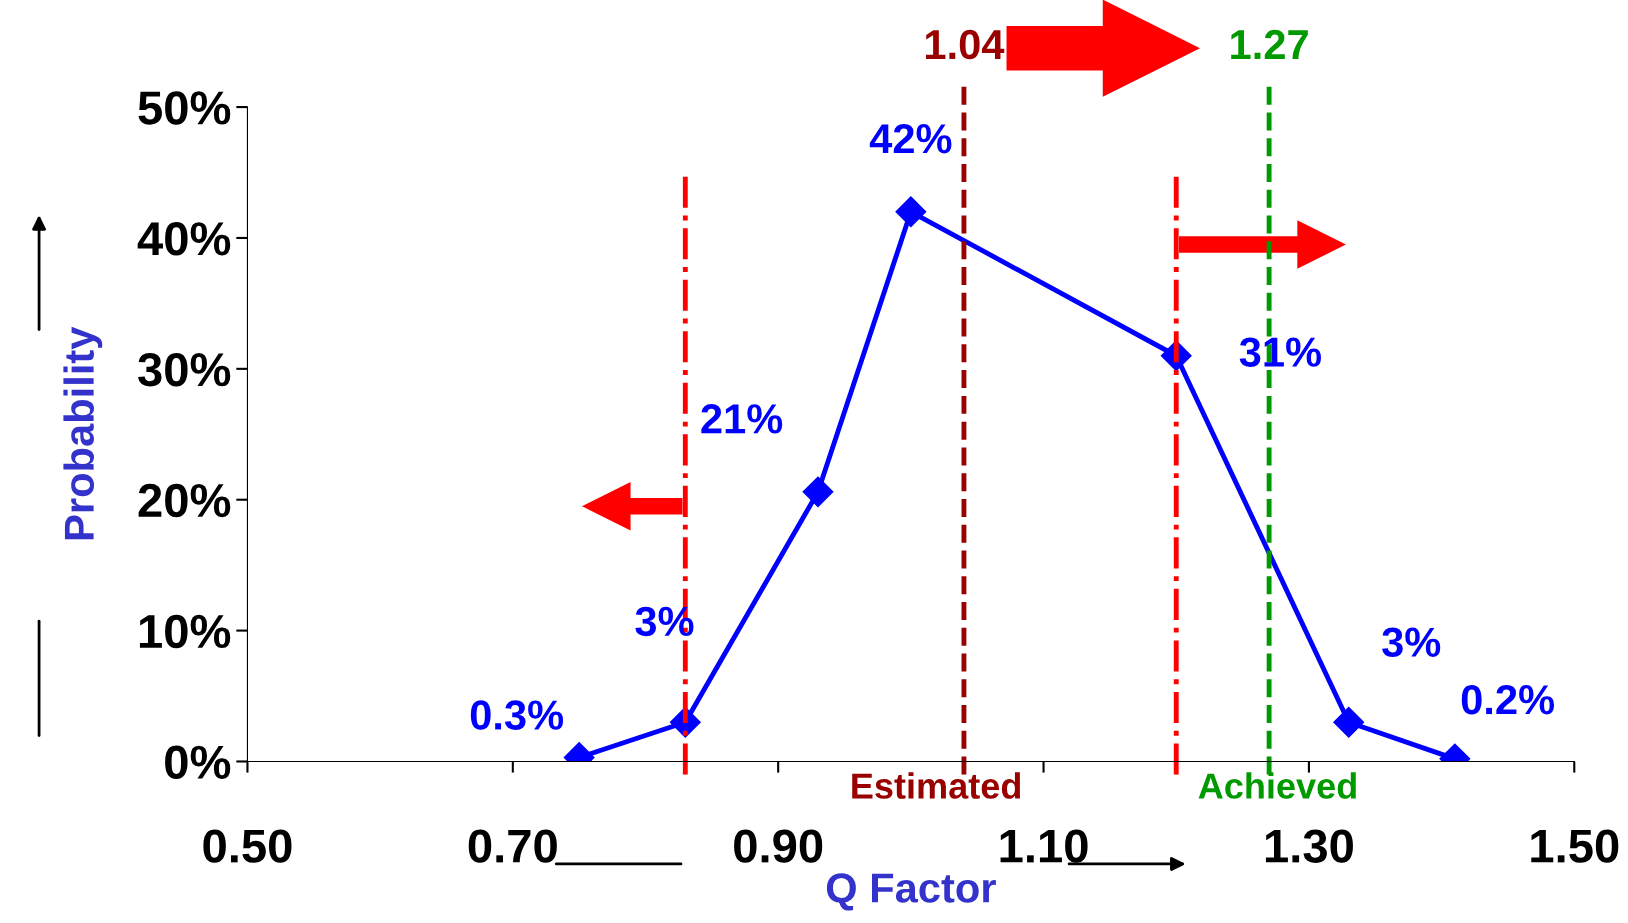 This screenshot has height=923, width=1628. I want to click on y-axis-title: Probability, so click(83, 433).